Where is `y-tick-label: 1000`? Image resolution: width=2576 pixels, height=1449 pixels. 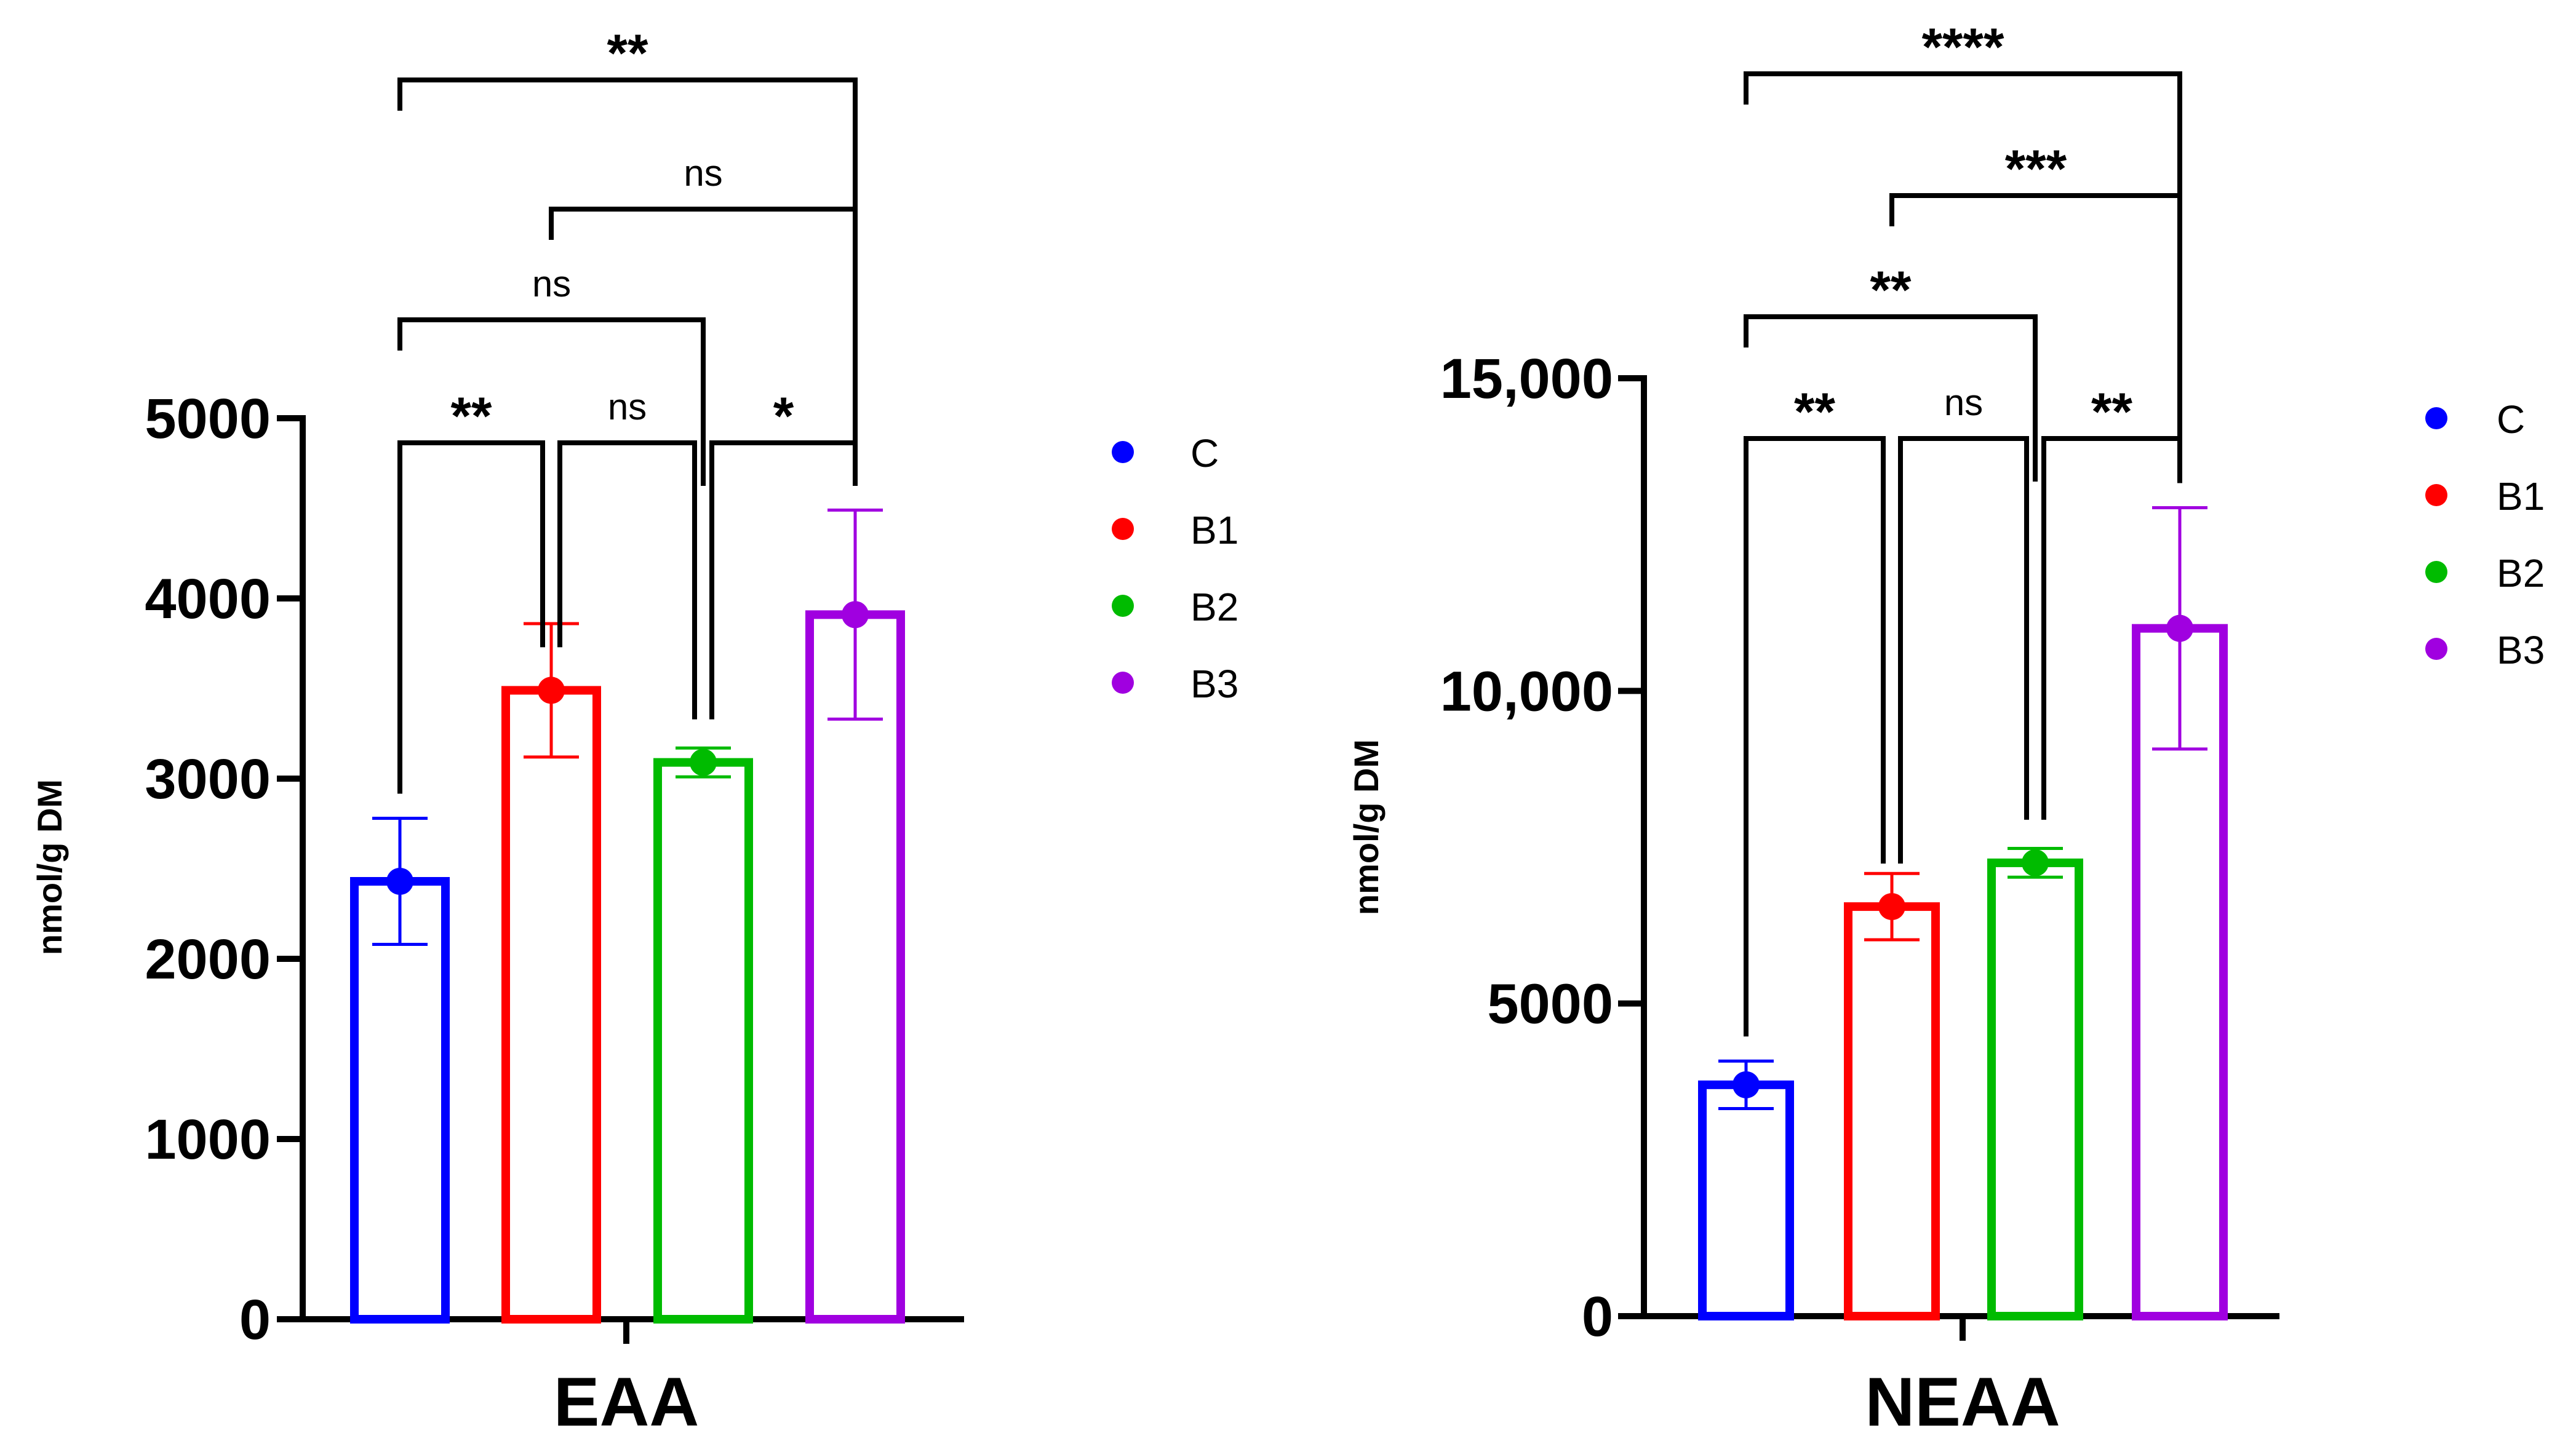
y-tick-label: 1000 is located at coordinates (208, 1139).